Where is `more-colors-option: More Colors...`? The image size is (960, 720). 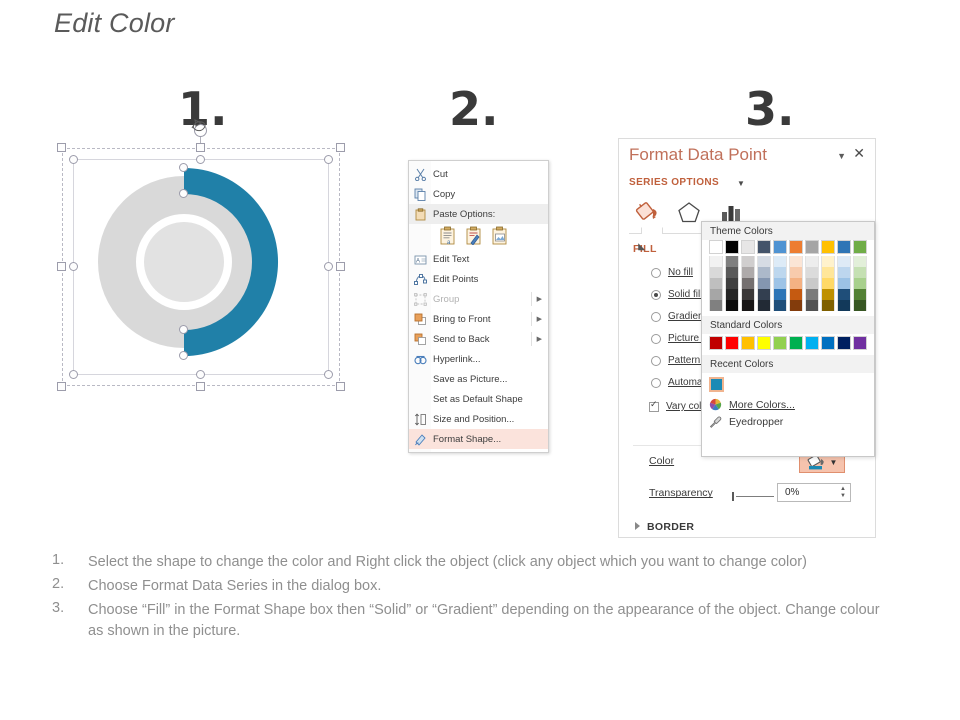 more-colors-option: More Colors... is located at coordinates (788, 404).